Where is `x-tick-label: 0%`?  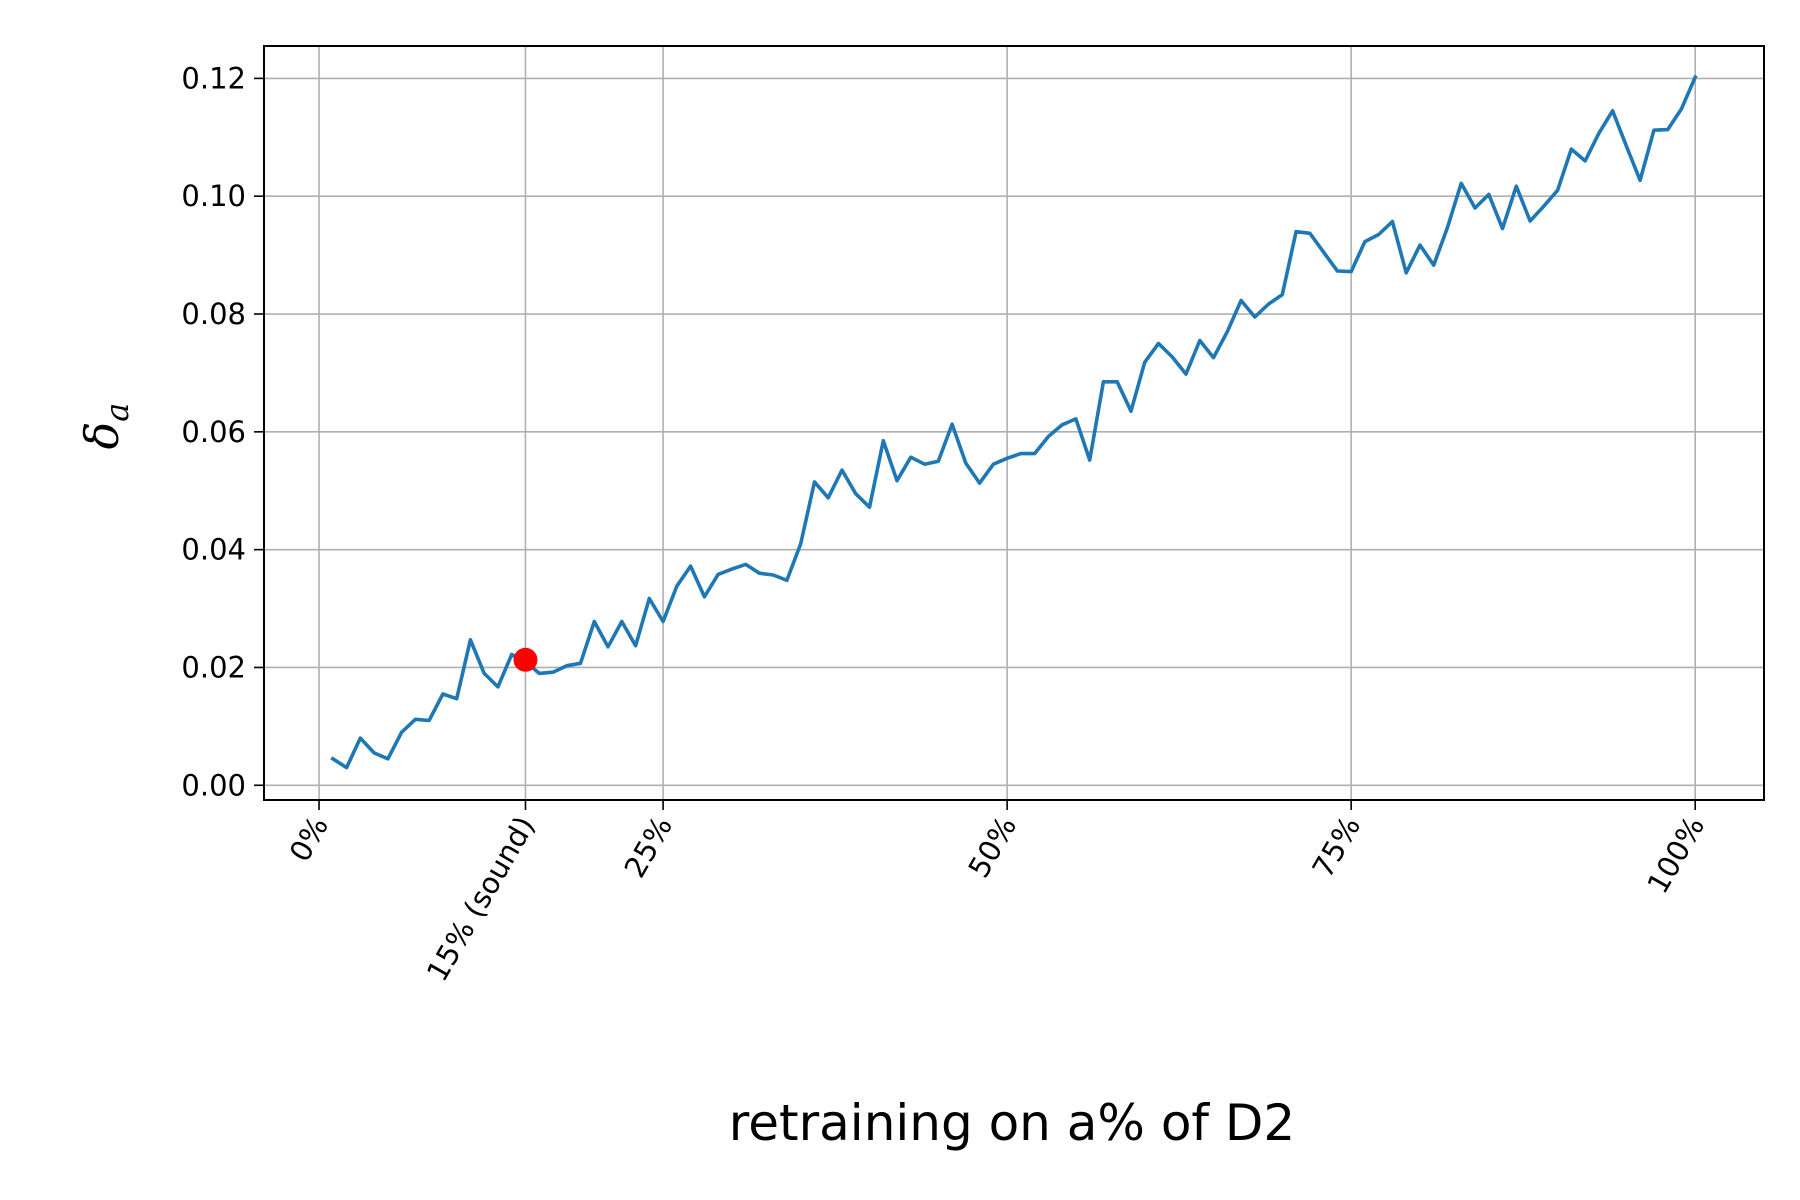
x-tick-label: 0% is located at coordinates (309, 839).